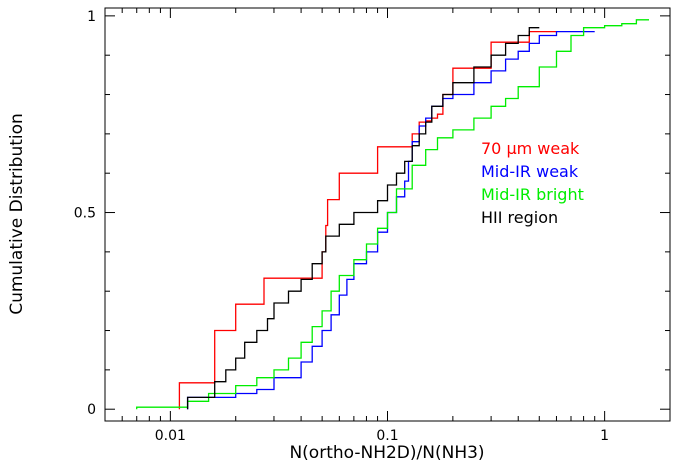 The width and height of the screenshot is (673, 468). I want to click on legend-entry-mid-ir-bright-label: Mid-IR bright, so click(532, 194).